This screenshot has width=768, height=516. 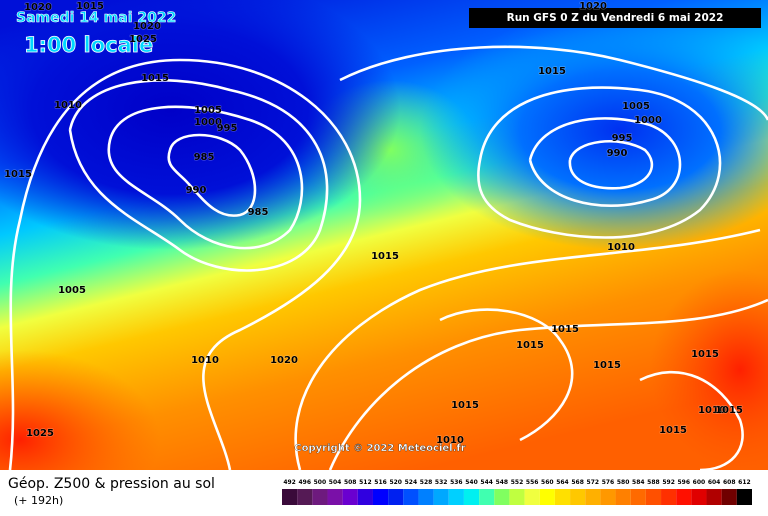 I want to click on legend-label: 600, so click(x=699, y=482).